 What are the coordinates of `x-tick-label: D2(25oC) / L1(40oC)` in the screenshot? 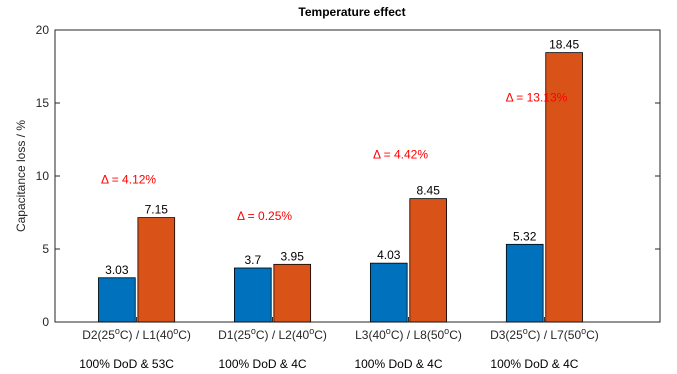 It's located at (136, 334).